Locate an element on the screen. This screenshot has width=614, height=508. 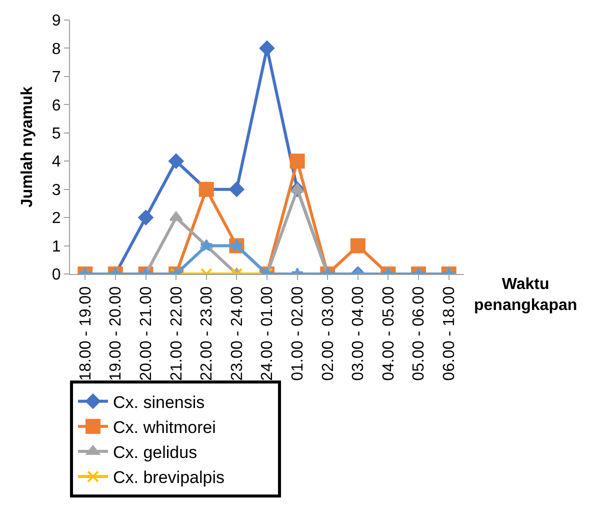
x-tick-label: 21.00 - 22.00 is located at coordinates (177, 333).